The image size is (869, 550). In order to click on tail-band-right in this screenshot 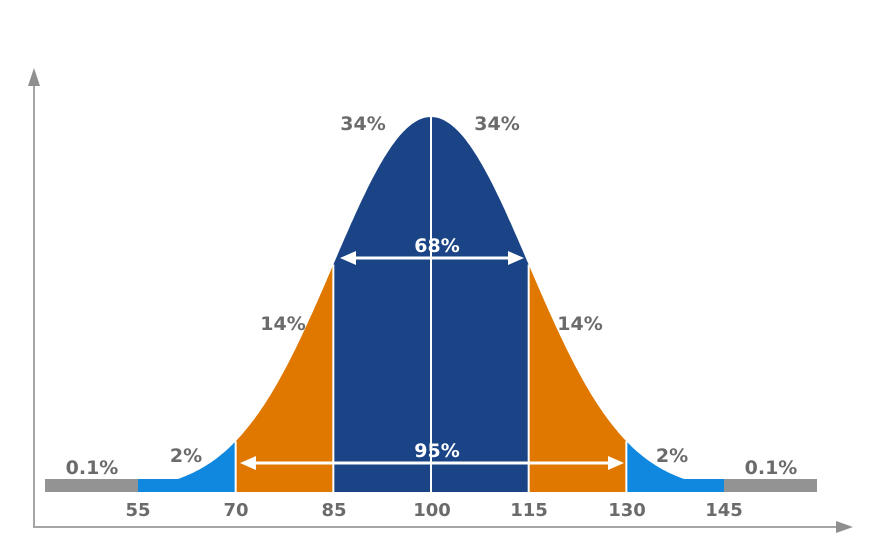, I will do `click(770, 485)`.